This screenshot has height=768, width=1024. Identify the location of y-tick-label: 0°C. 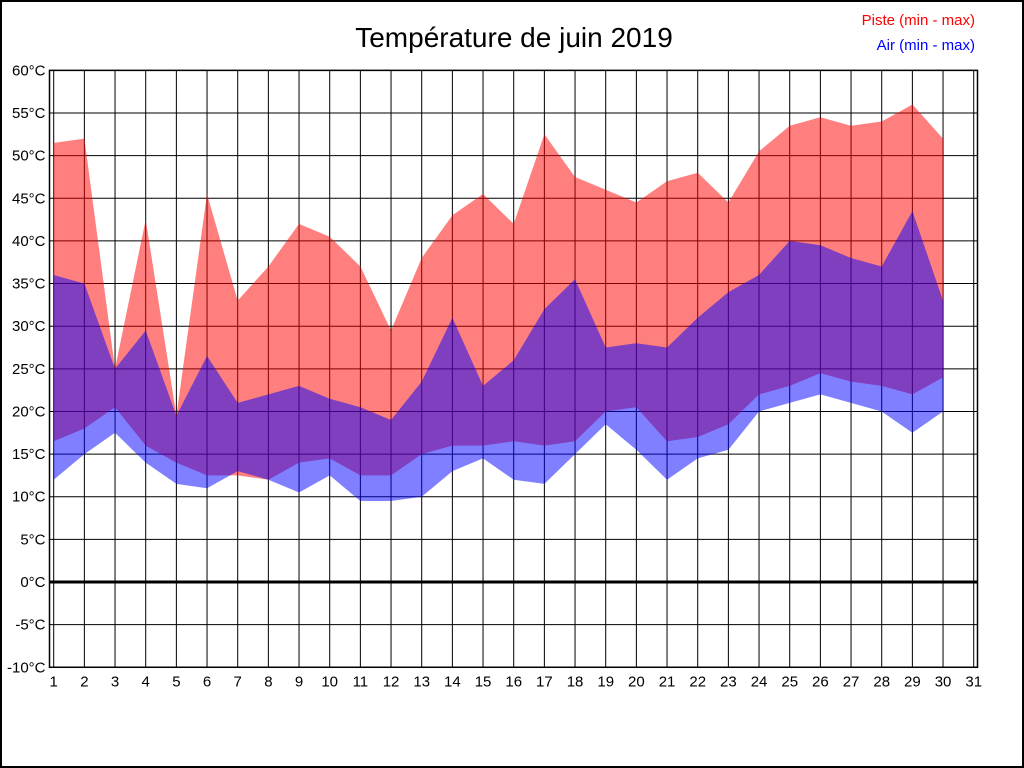
(32, 582).